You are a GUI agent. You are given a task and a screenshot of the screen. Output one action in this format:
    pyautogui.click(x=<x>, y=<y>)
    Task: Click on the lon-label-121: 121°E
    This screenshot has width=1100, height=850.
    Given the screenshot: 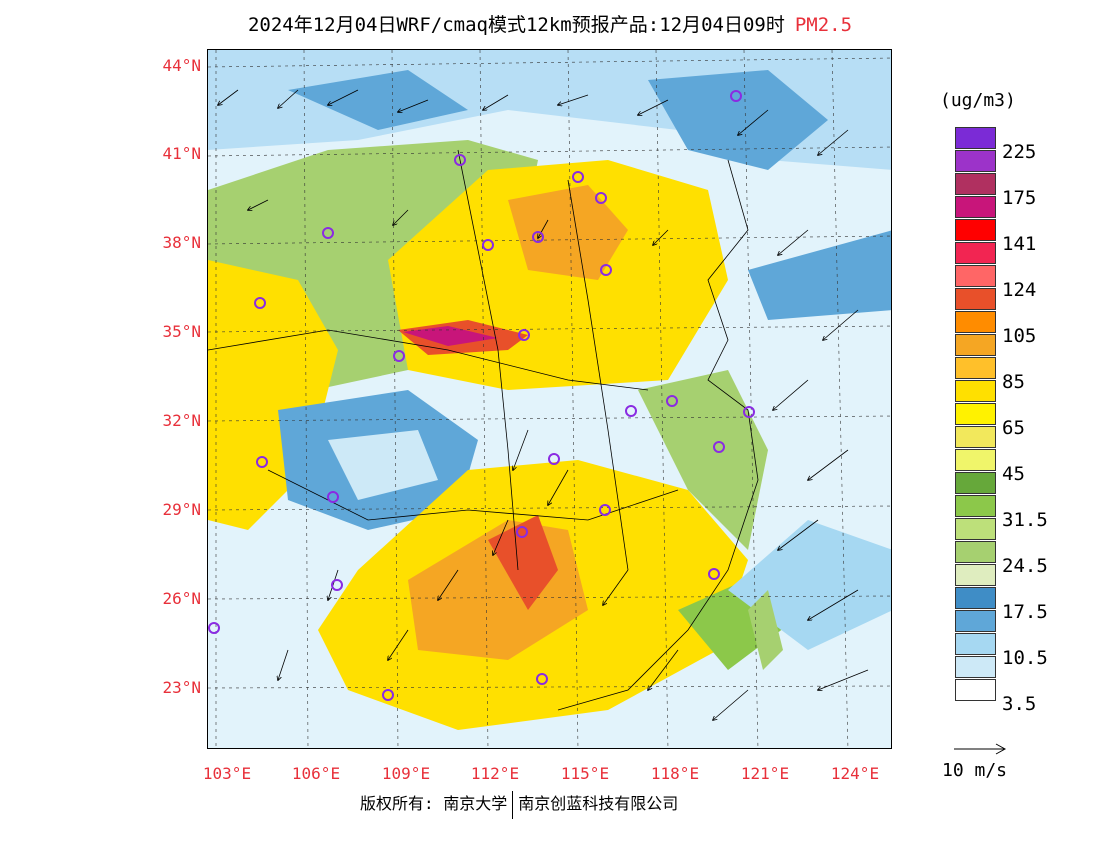 What is the action you would take?
    pyautogui.click(x=765, y=773)
    